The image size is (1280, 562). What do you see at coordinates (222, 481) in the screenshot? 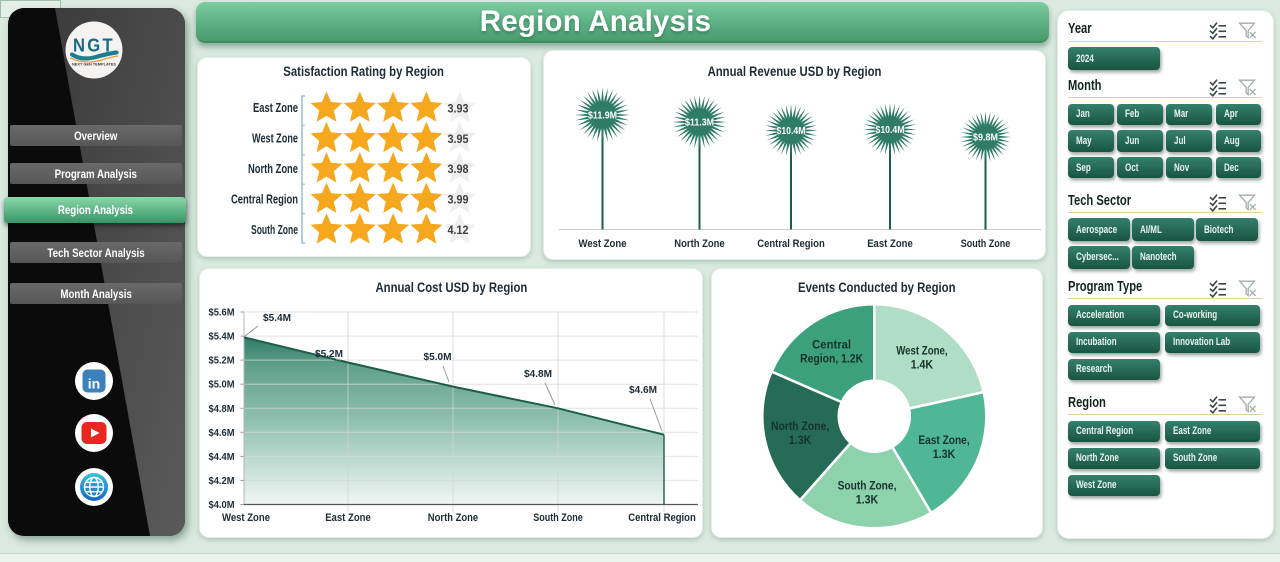
I see `svg-text: $4.2M` at bounding box center [222, 481].